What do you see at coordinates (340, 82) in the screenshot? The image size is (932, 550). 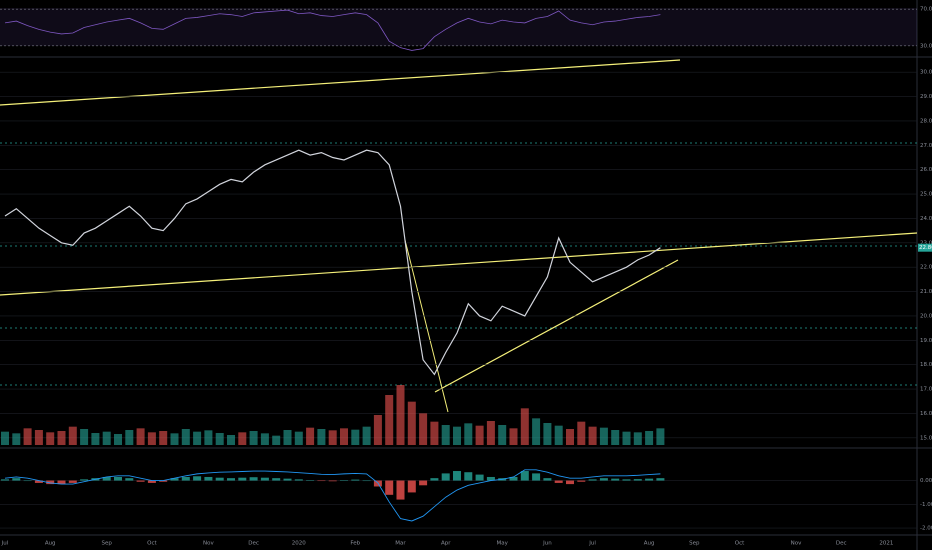 I see `trend-line` at bounding box center [340, 82].